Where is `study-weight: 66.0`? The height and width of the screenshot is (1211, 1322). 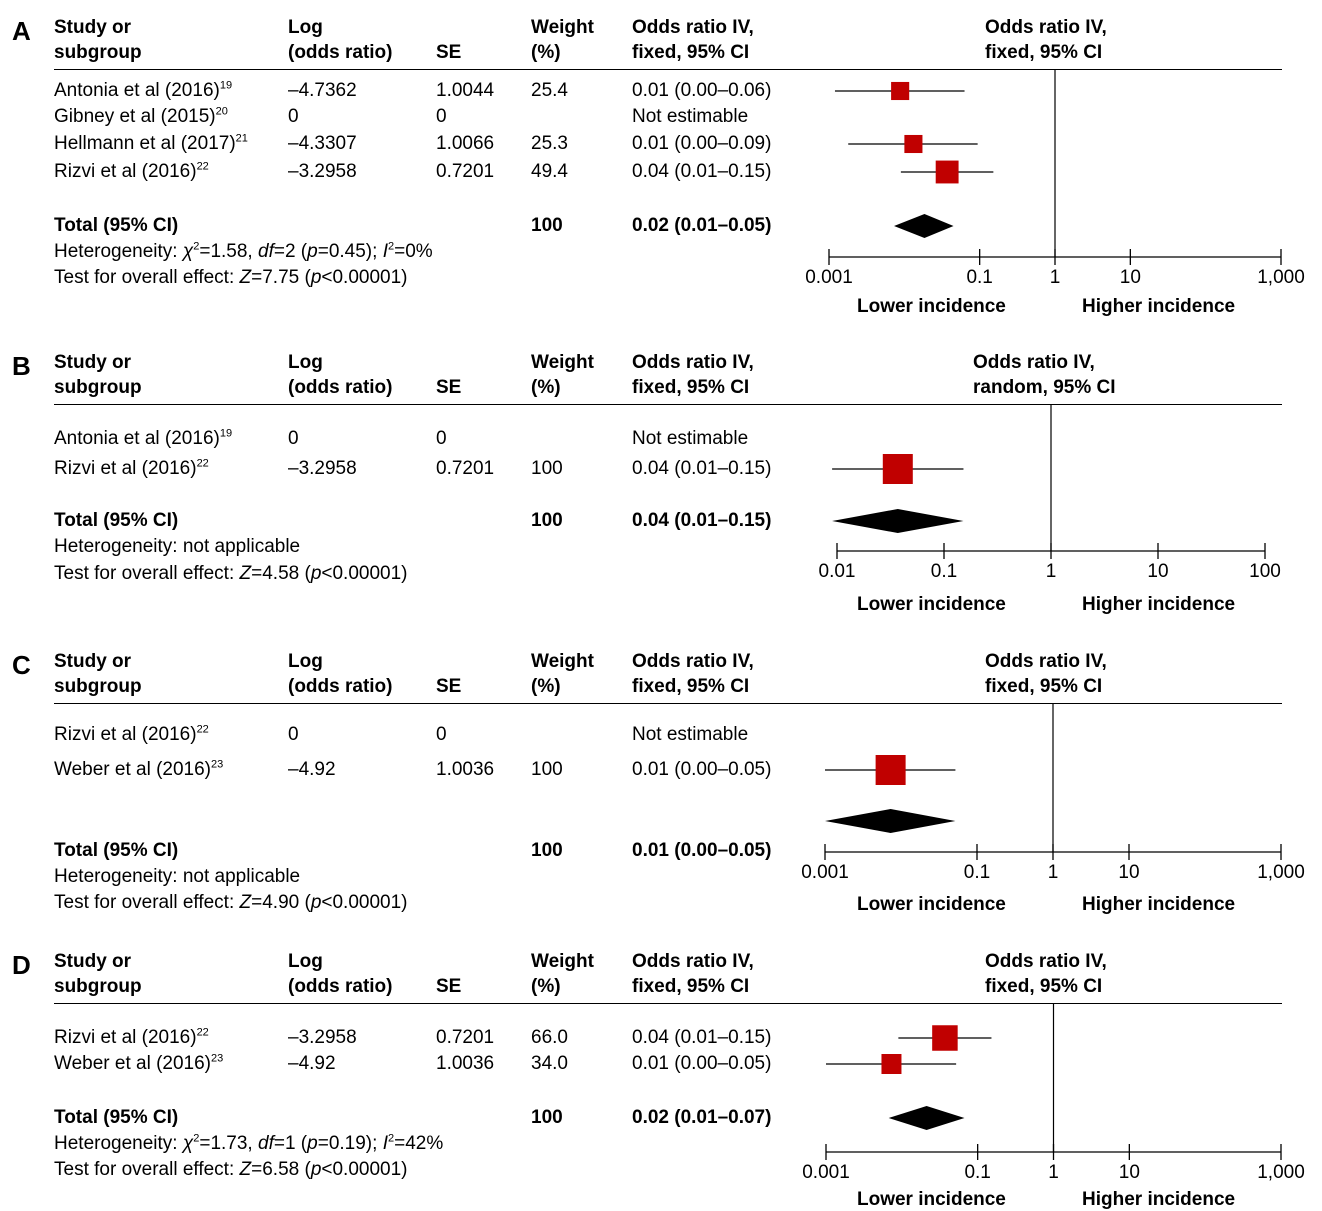 study-weight: 66.0 is located at coordinates (549, 1037).